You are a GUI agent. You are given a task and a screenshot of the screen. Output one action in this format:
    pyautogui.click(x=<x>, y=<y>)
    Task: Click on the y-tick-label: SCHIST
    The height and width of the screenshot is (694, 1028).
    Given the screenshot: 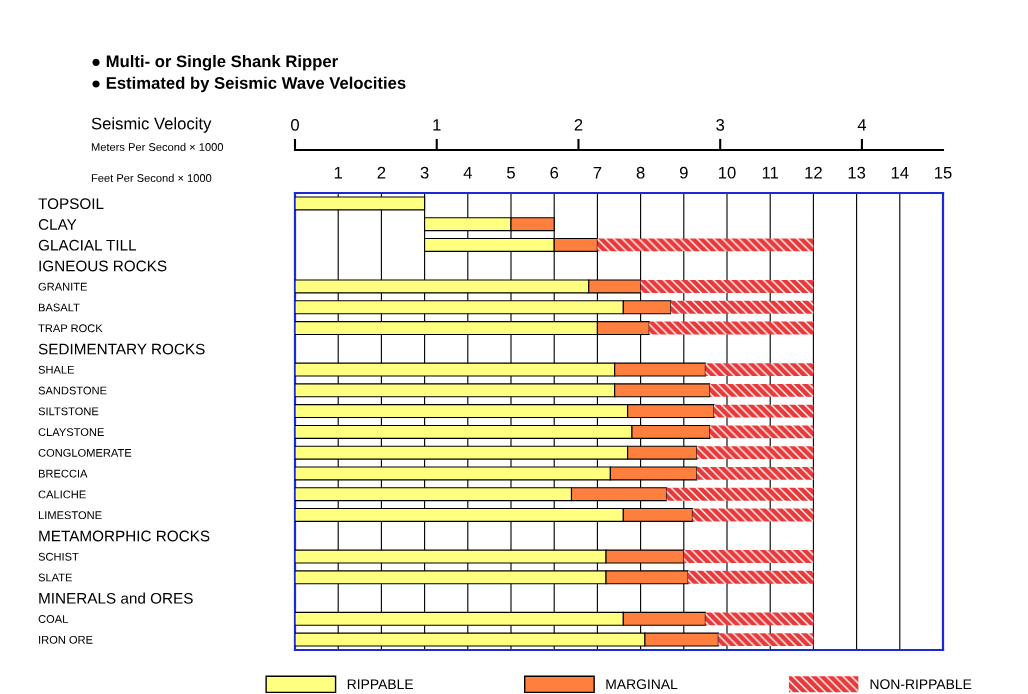 What is the action you would take?
    pyautogui.click(x=58, y=556)
    